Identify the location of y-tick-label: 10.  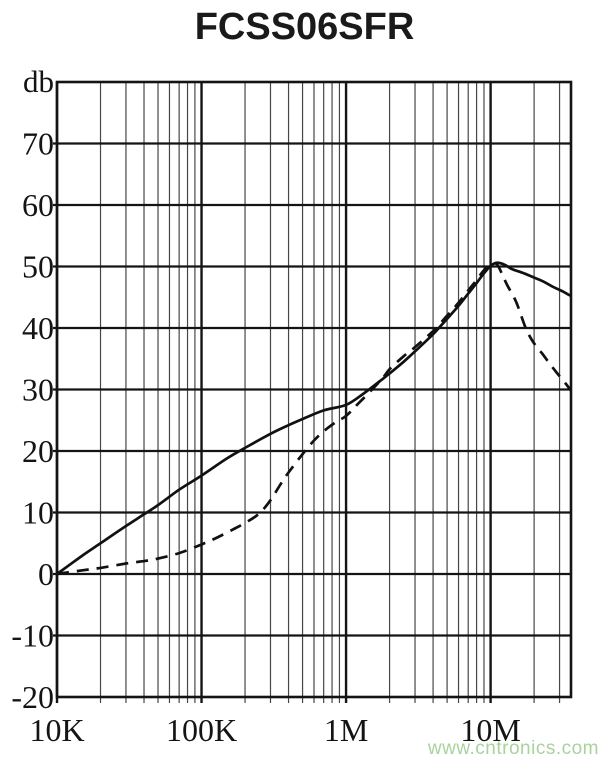
(38, 513).